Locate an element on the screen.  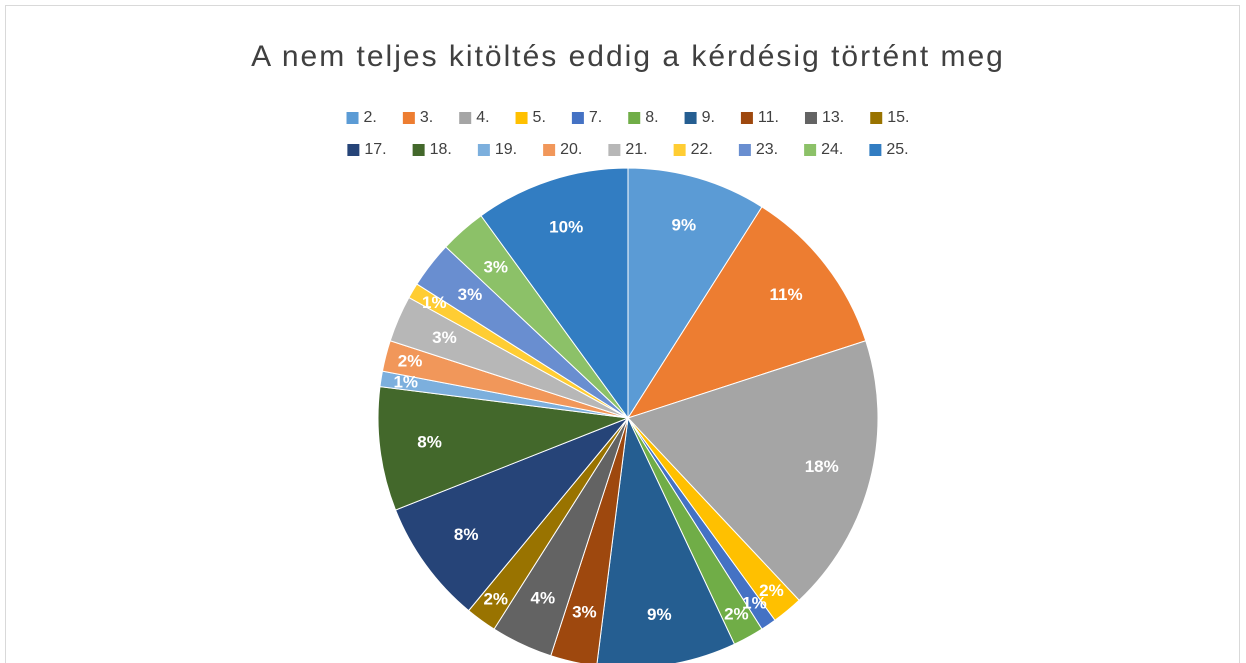
legend-label: 15. is located at coordinates (898, 117).